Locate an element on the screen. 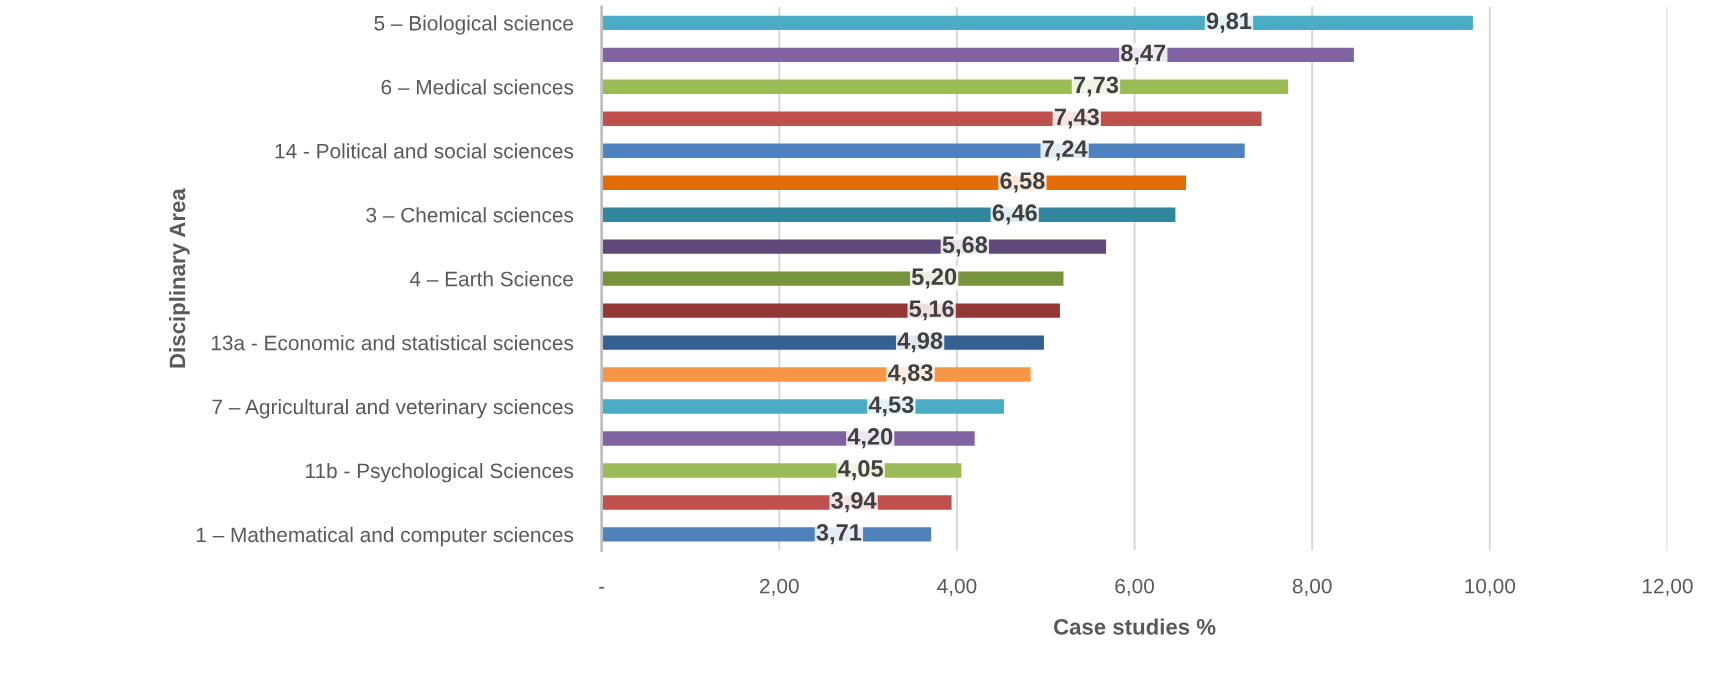 The image size is (1719, 688). x-tick-label: 4,00 is located at coordinates (957, 587).